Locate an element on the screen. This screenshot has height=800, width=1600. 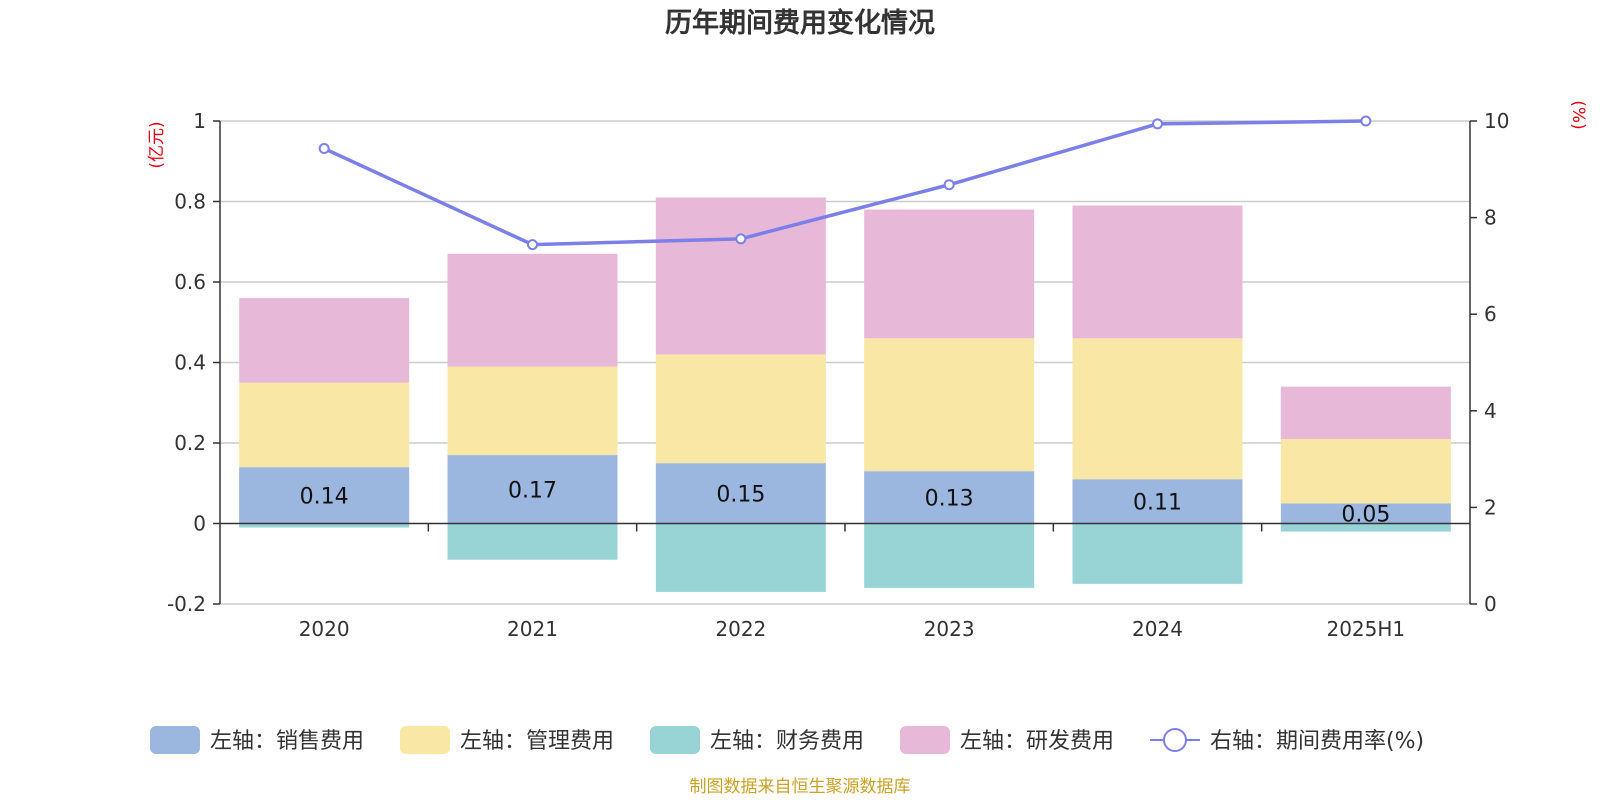
x-axis-tick-label: 2021 is located at coordinates (532, 629).